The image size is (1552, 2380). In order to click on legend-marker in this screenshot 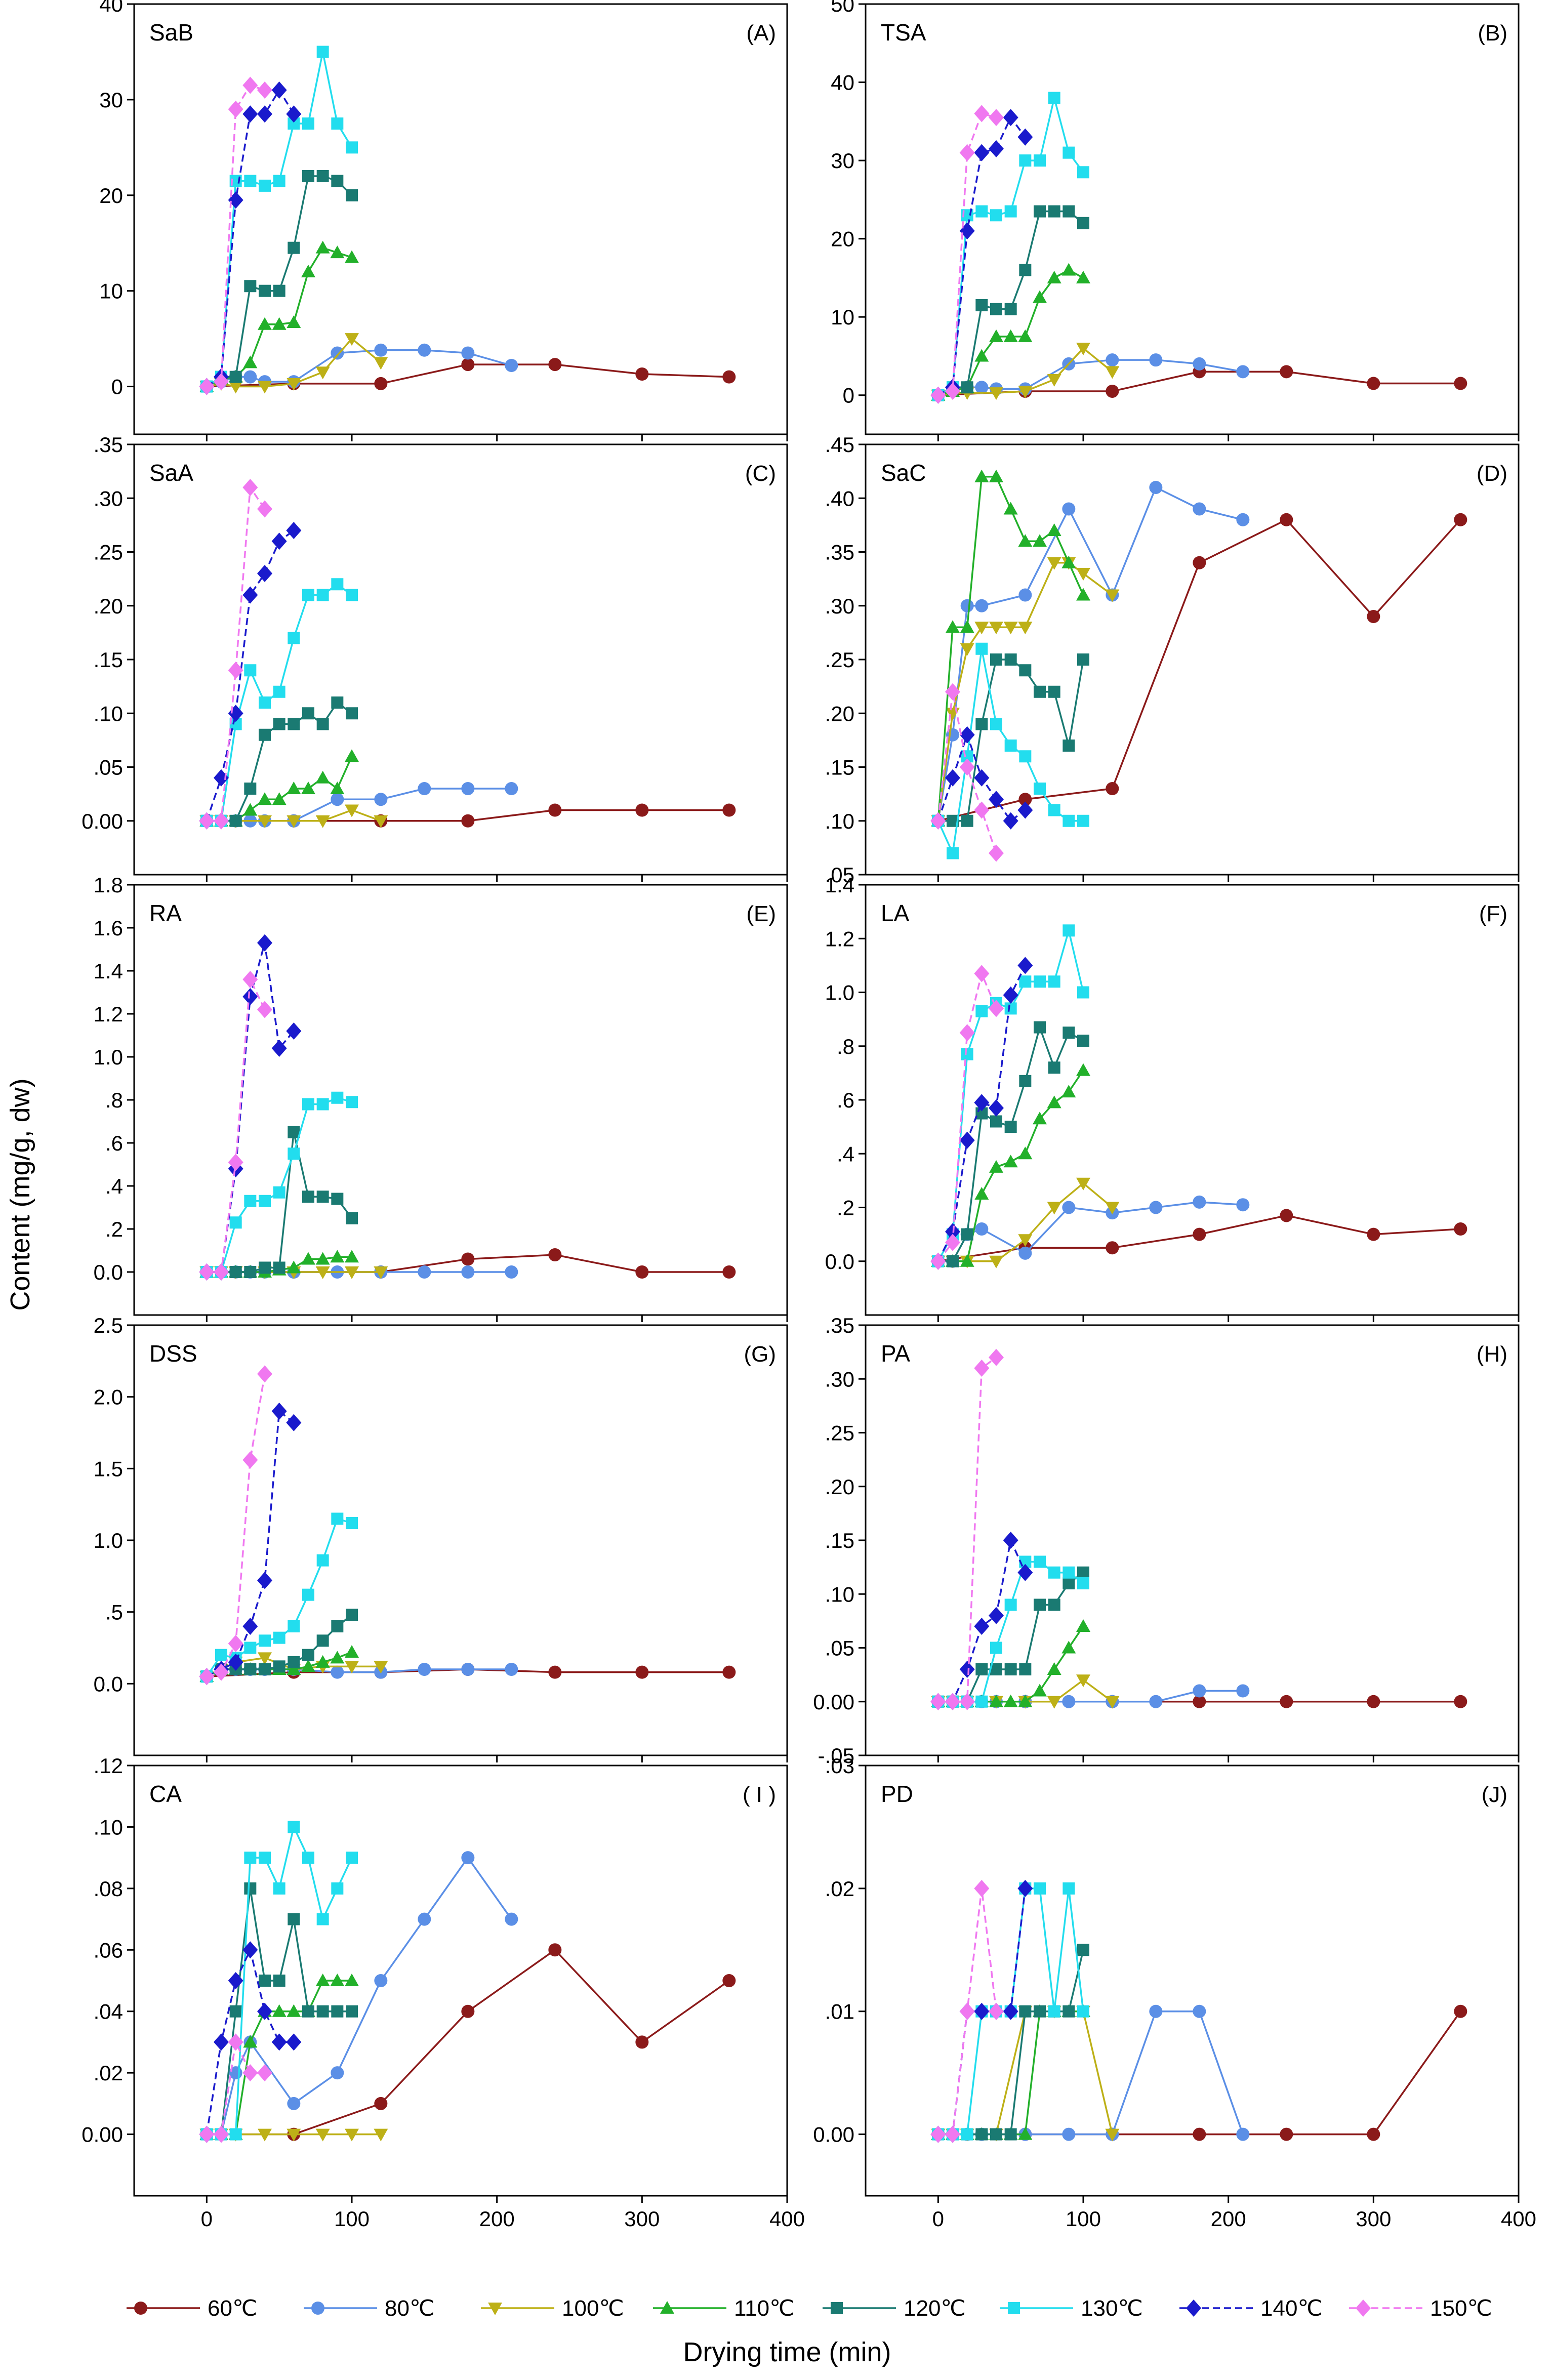, I will do `click(667, 2307)`.